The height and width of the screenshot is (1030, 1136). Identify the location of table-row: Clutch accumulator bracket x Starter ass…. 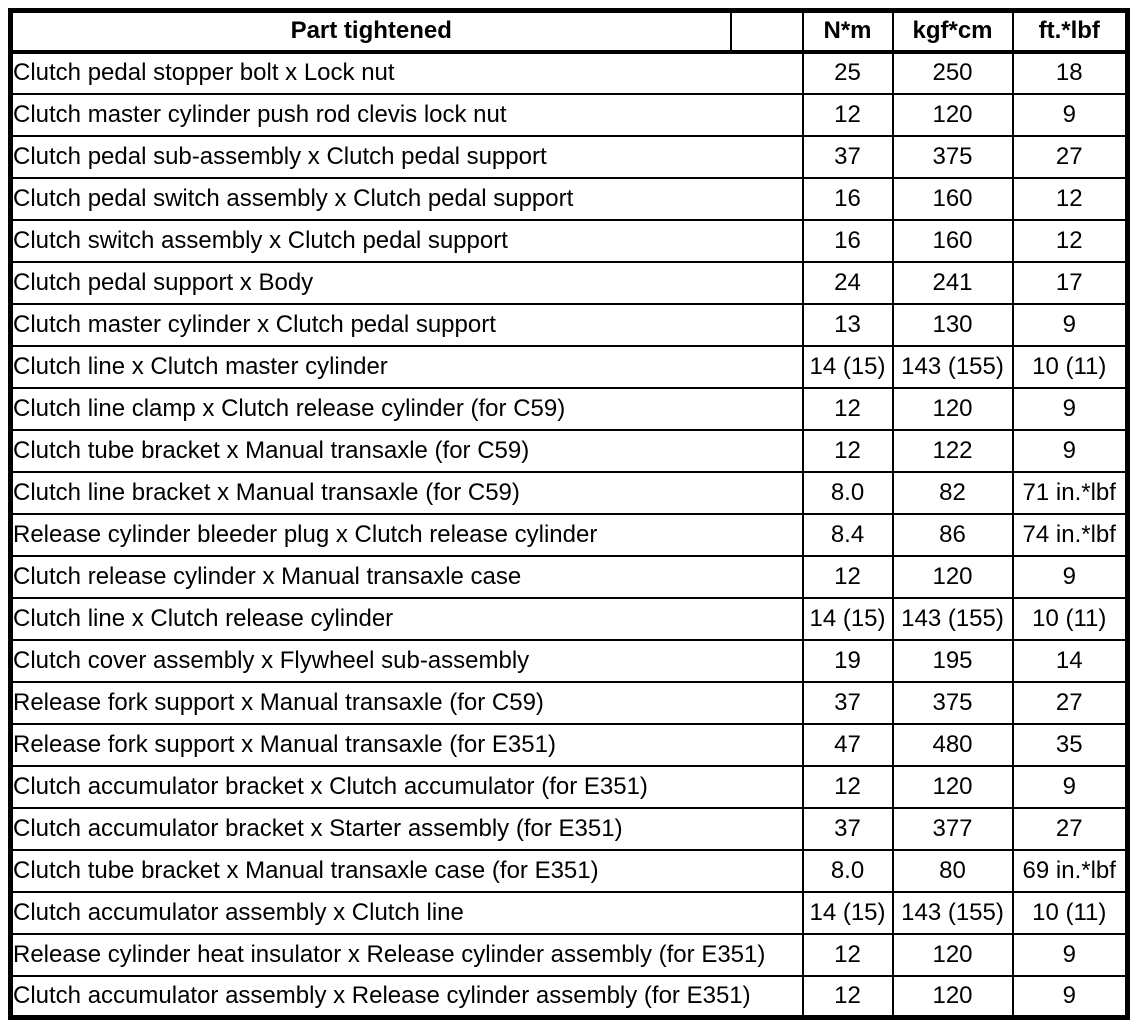
(569, 828).